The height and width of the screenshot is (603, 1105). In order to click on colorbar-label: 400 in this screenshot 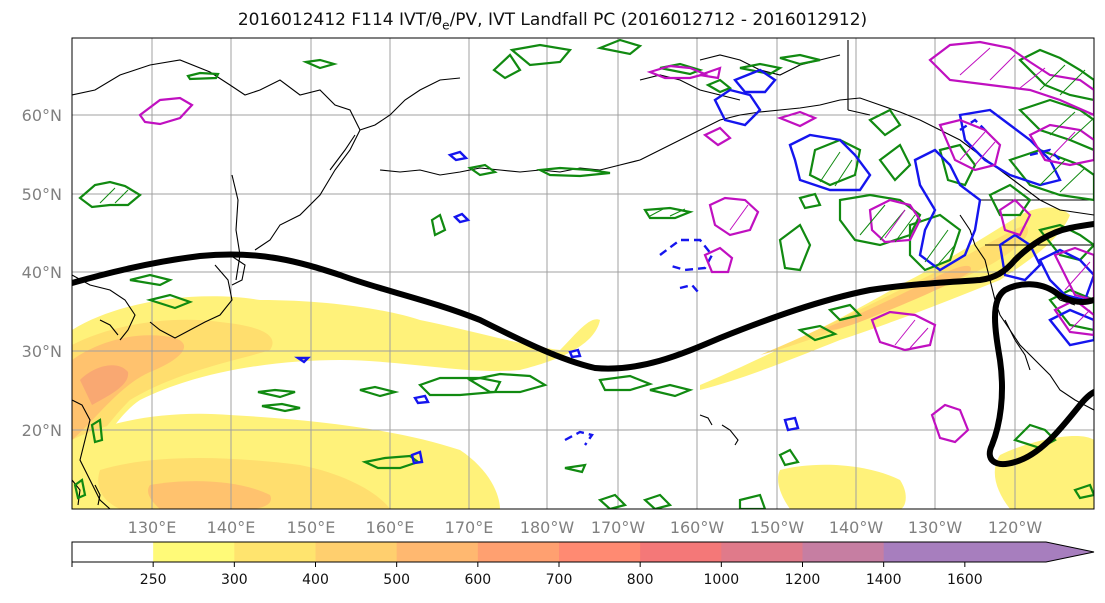, I will do `click(315, 580)`.